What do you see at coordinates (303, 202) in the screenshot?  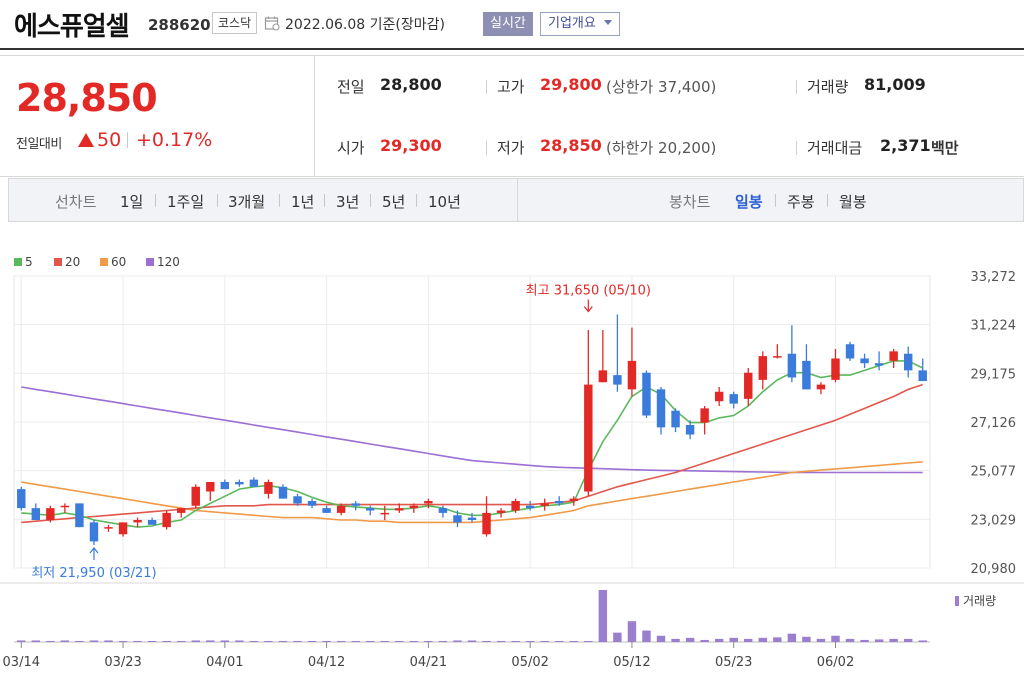 I see `period-1year: 1년` at bounding box center [303, 202].